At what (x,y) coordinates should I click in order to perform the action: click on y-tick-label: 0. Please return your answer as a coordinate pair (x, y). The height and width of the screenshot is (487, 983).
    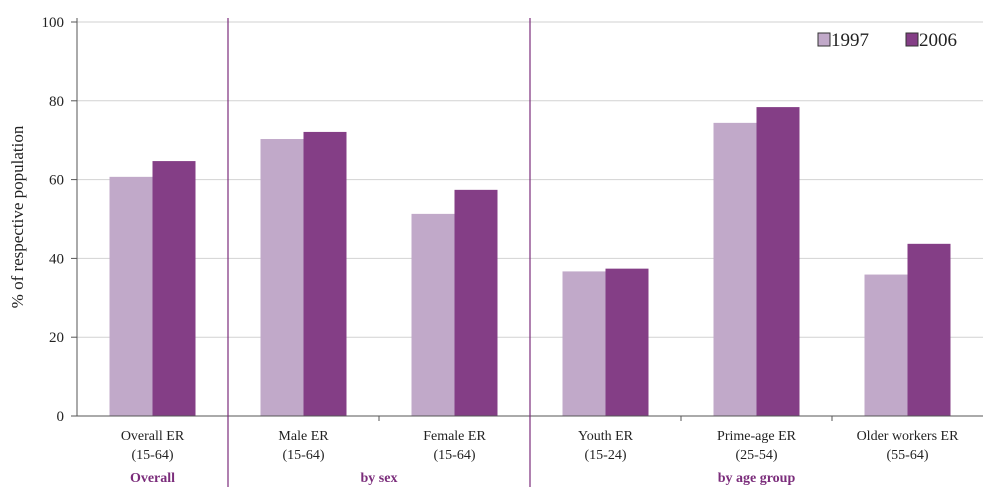
    Looking at the image, I should click on (61, 417).